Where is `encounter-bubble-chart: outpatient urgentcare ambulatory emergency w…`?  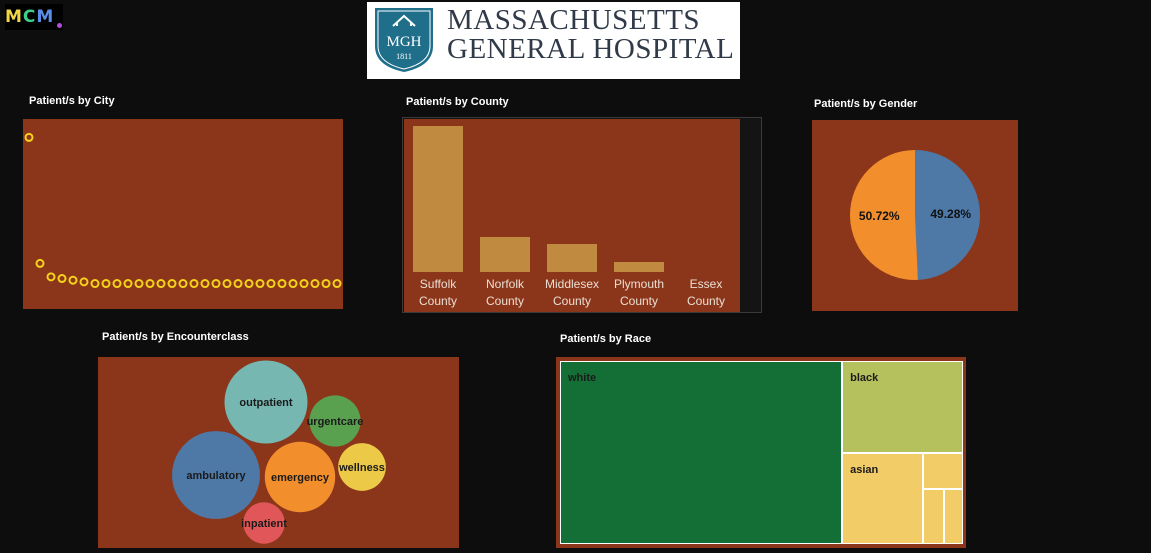
encounter-bubble-chart: outpatient urgentcare ambulatory emergency w… is located at coordinates (279, 452).